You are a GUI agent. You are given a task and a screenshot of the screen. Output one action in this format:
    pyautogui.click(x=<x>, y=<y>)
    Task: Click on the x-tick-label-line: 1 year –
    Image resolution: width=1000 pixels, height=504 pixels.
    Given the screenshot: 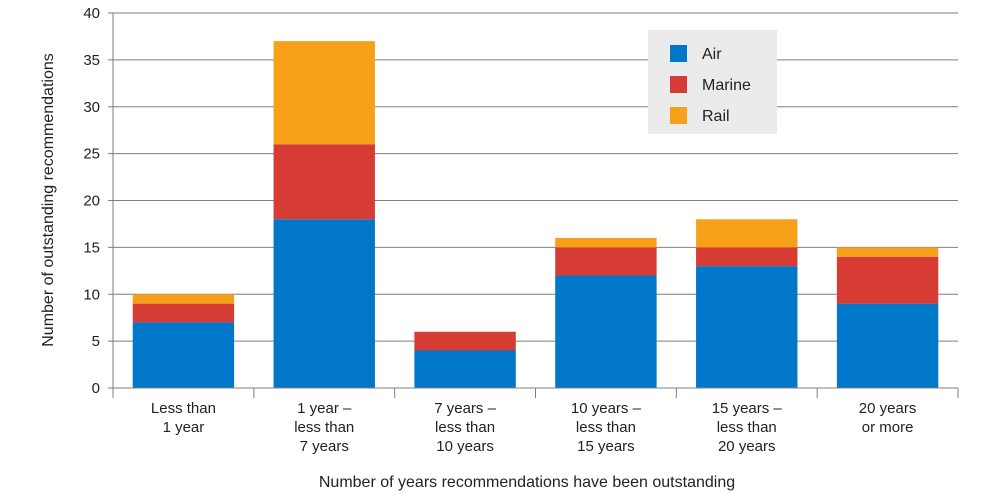 What is the action you would take?
    pyautogui.click(x=324, y=408)
    